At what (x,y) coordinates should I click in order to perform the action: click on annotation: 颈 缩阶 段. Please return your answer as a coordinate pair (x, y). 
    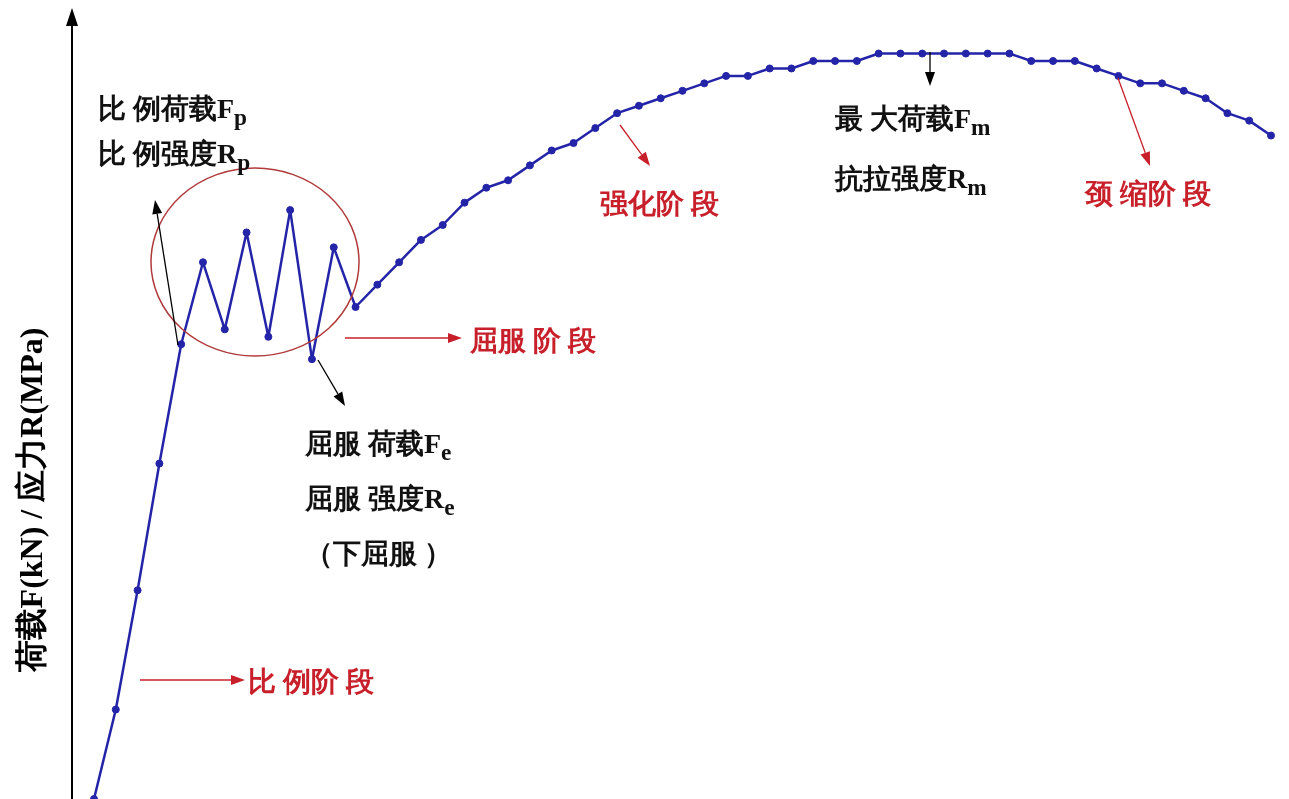
    Looking at the image, I should click on (1148, 194).